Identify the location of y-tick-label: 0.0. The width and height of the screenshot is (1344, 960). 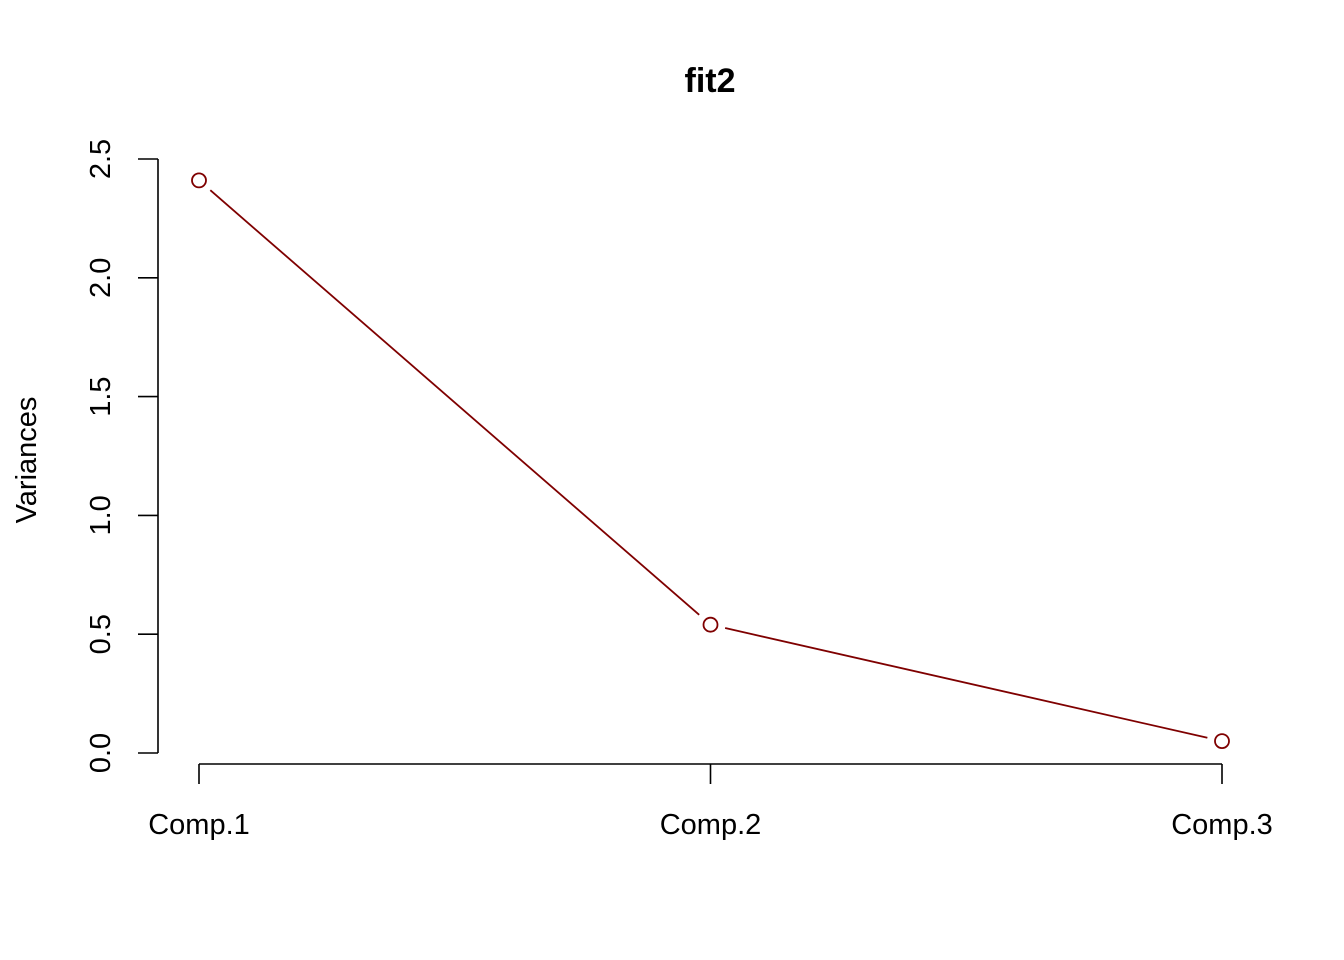
(101, 753).